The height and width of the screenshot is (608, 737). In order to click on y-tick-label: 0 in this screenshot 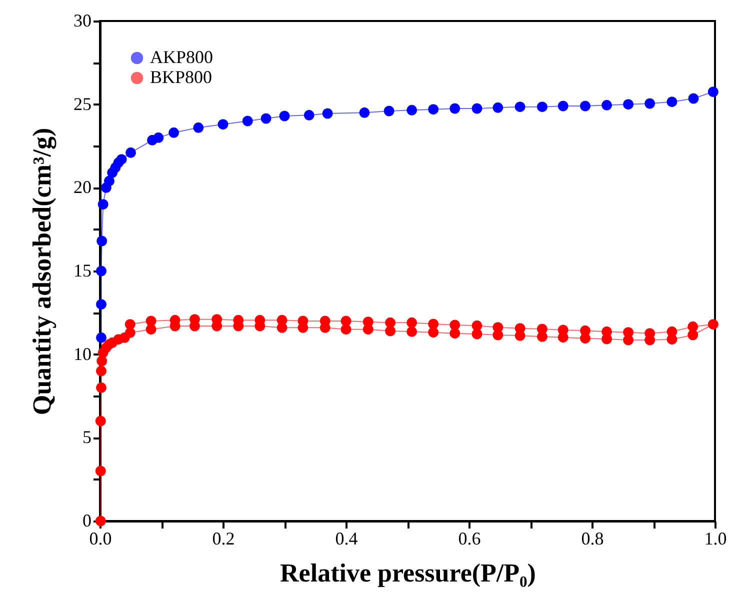, I will do `click(87, 520)`.